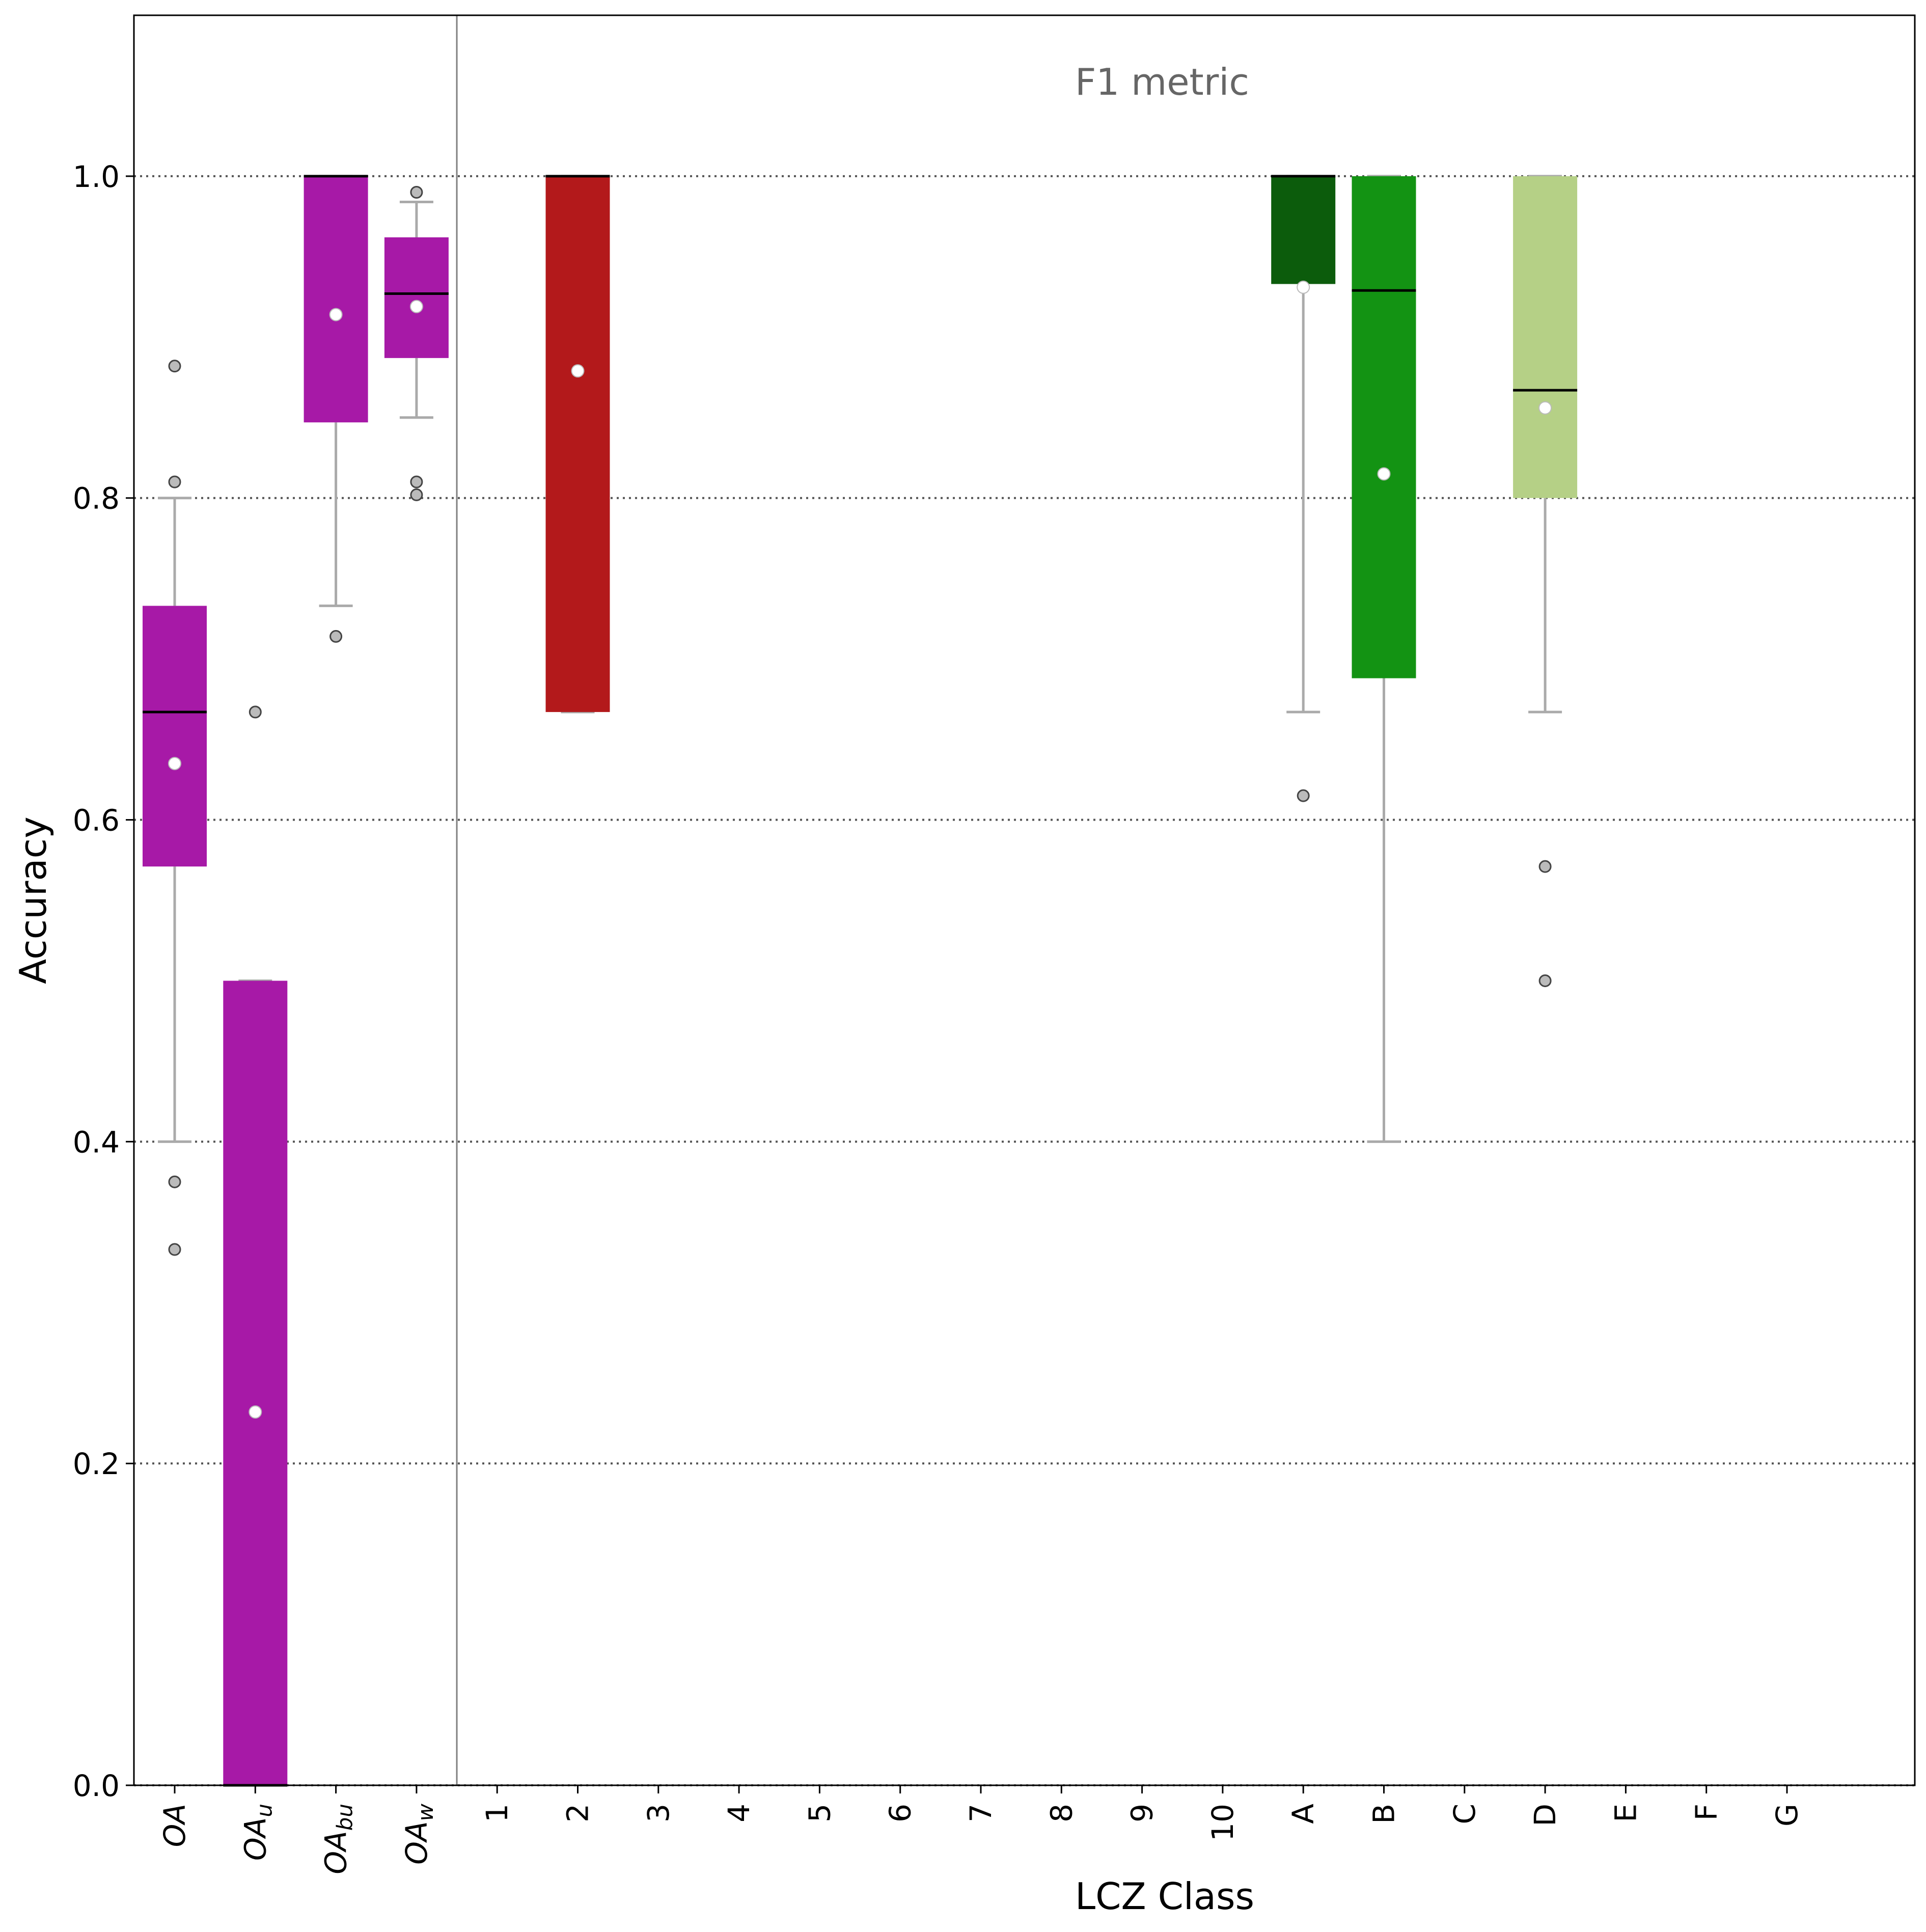 This screenshot has height=1932, width=1926. Describe the element at coordinates (1707, 1812) in the screenshot. I see `x-tick-label: F` at that location.